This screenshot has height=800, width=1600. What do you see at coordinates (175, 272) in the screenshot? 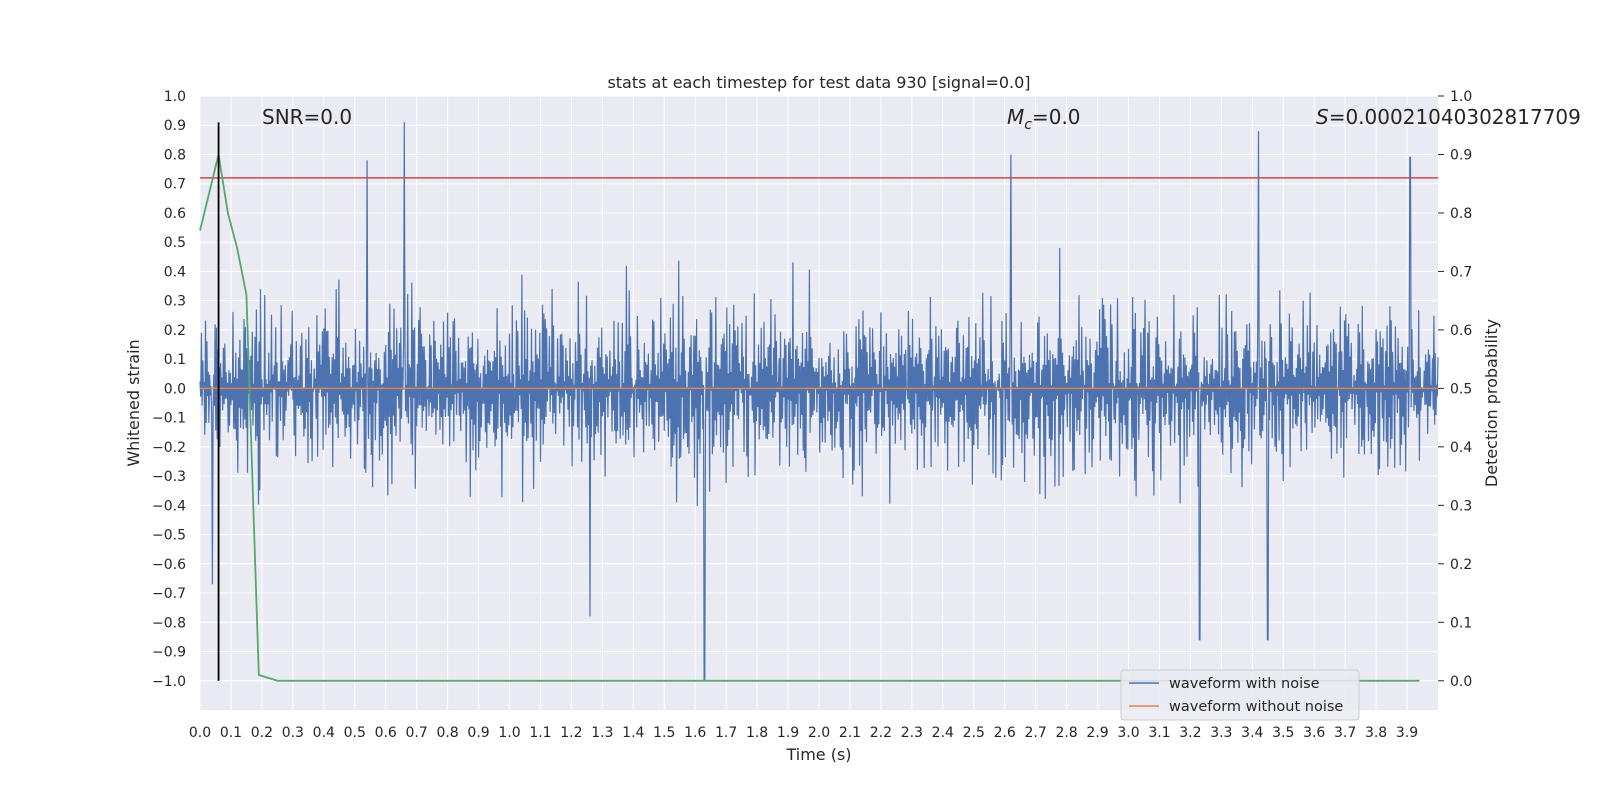
I see `y-tick-label-left: 0.4` at bounding box center [175, 272].